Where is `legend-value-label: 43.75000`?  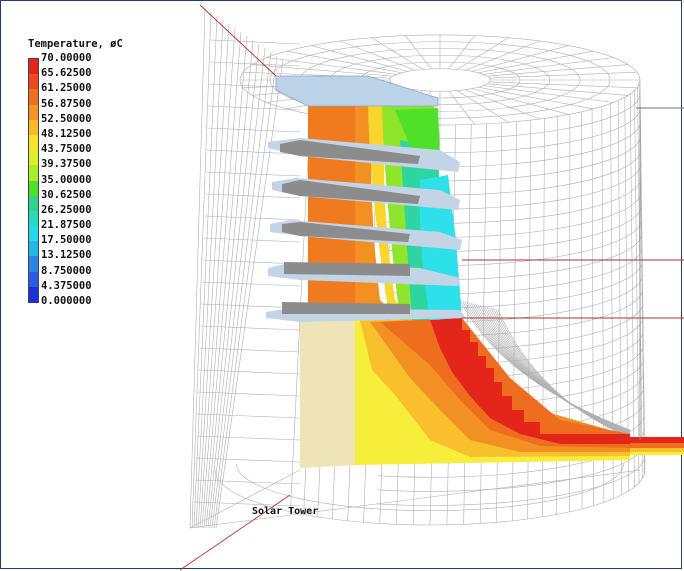 legend-value-label: 43.75000 is located at coordinates (66, 149).